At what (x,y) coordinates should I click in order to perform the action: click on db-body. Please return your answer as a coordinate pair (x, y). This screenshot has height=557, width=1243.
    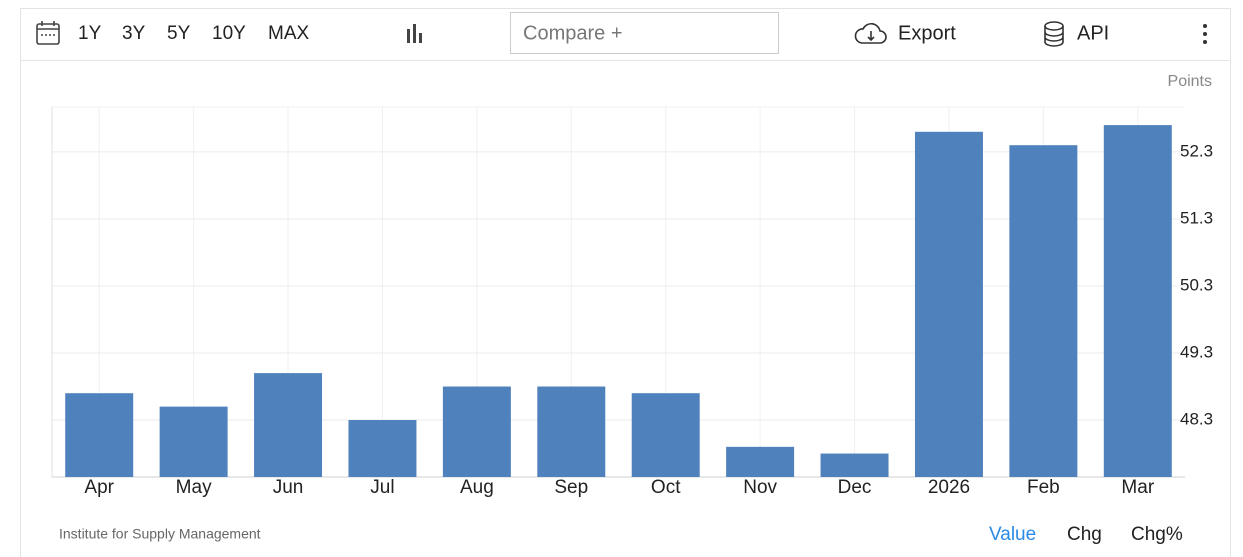
    Looking at the image, I should click on (1054, 36).